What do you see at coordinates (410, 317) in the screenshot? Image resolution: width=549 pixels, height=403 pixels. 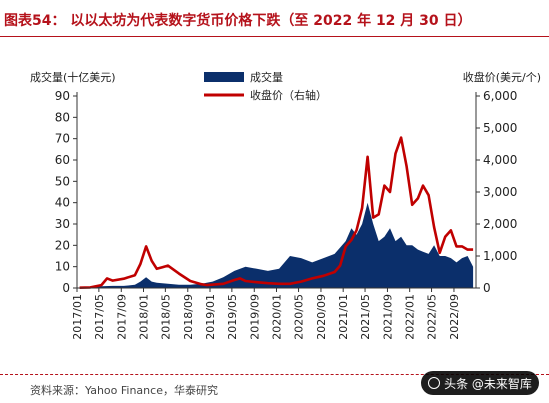 I see `x-tick-label: 2022/01` at bounding box center [410, 317].